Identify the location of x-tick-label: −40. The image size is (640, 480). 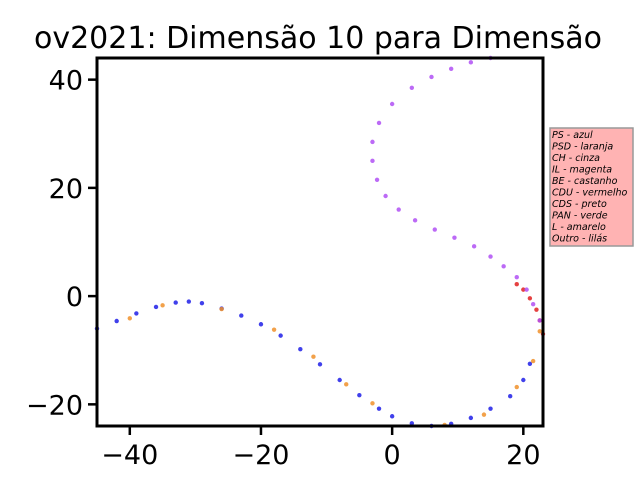
(129, 455).